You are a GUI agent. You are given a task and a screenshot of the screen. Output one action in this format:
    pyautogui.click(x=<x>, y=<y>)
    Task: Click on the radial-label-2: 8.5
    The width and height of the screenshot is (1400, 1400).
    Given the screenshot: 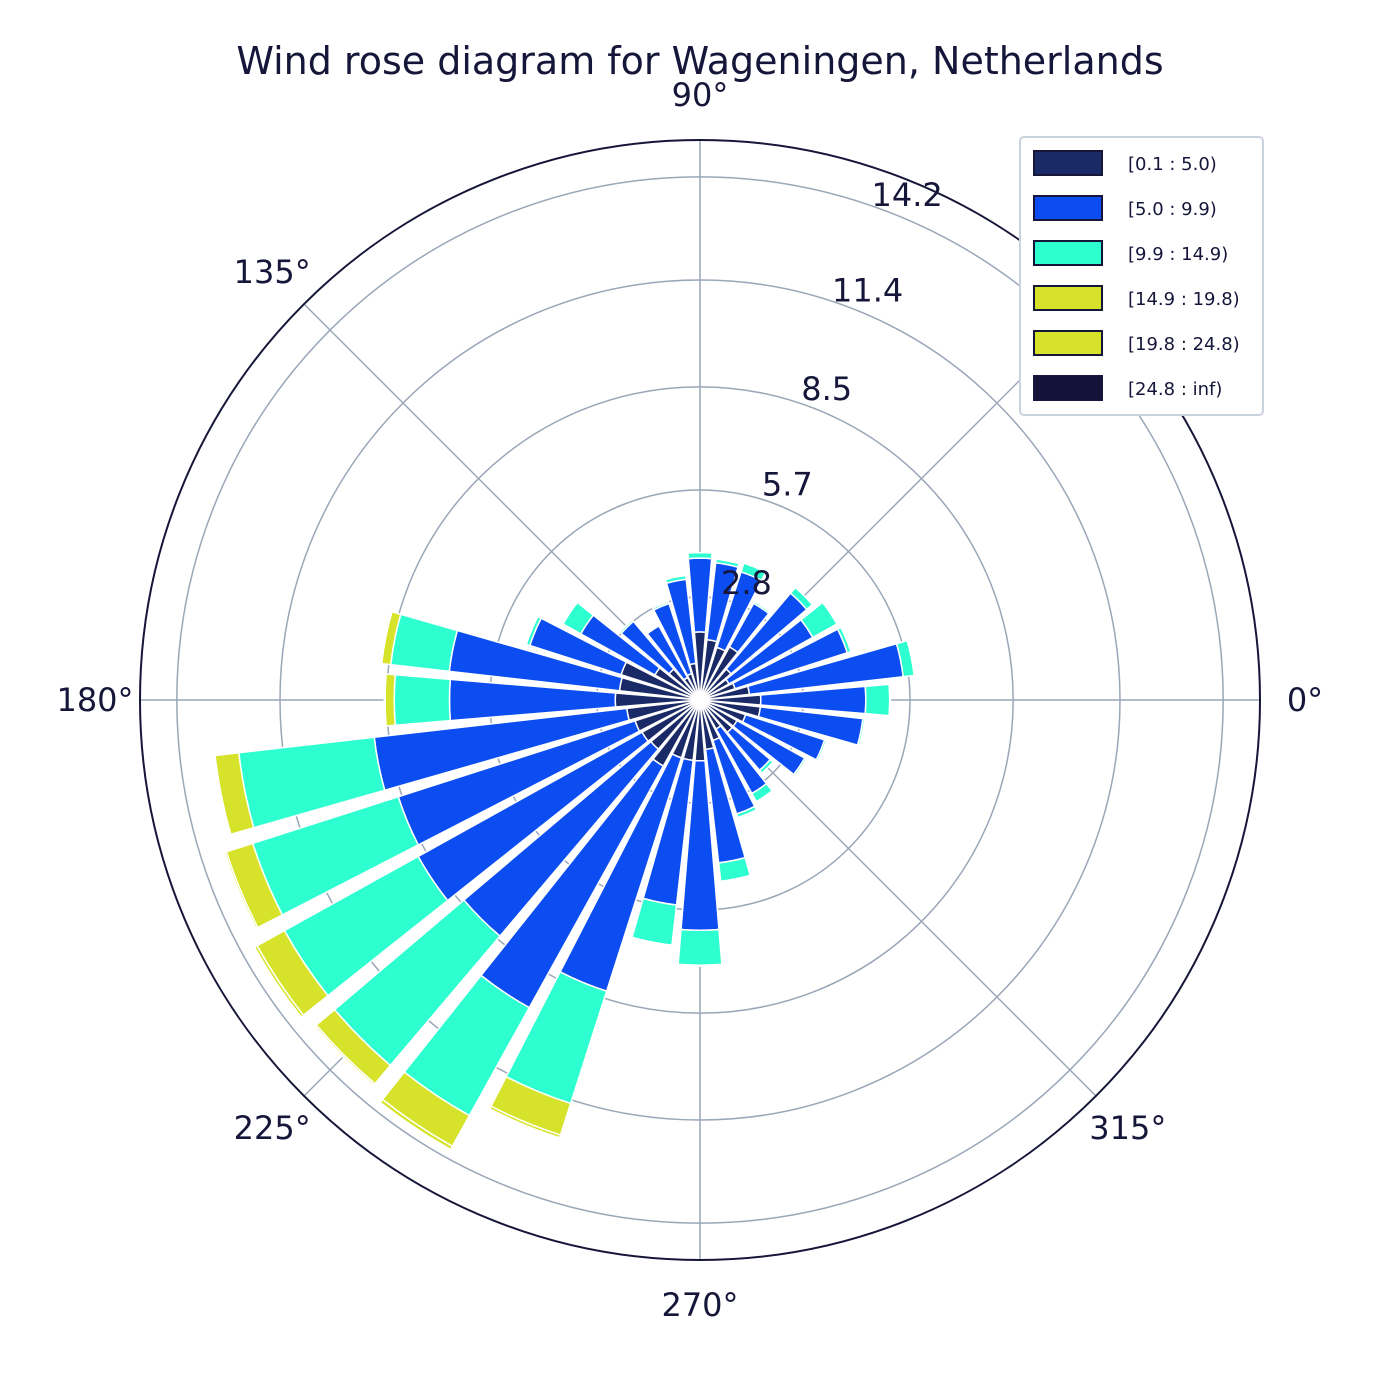 What is the action you would take?
    pyautogui.click(x=826, y=389)
    